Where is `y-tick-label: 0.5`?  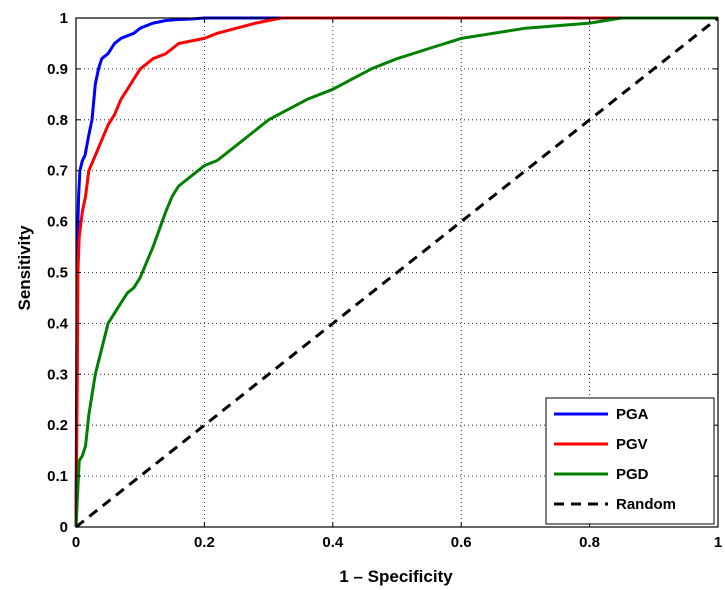
y-tick-label: 0.5 is located at coordinates (57, 273).